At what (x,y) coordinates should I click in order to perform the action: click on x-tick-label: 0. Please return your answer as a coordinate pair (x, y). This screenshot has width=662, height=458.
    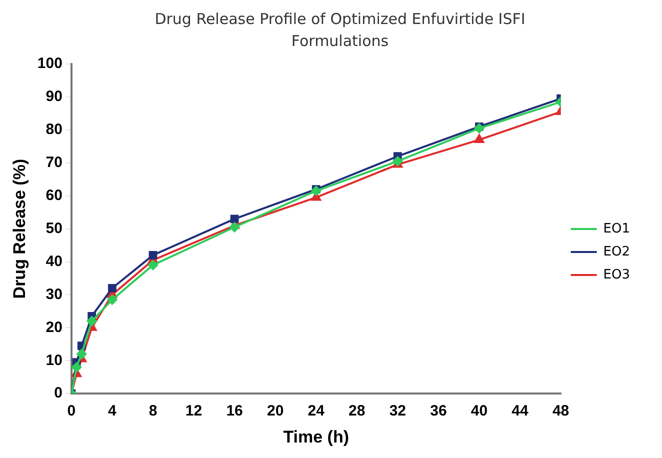
    Looking at the image, I should click on (71, 411).